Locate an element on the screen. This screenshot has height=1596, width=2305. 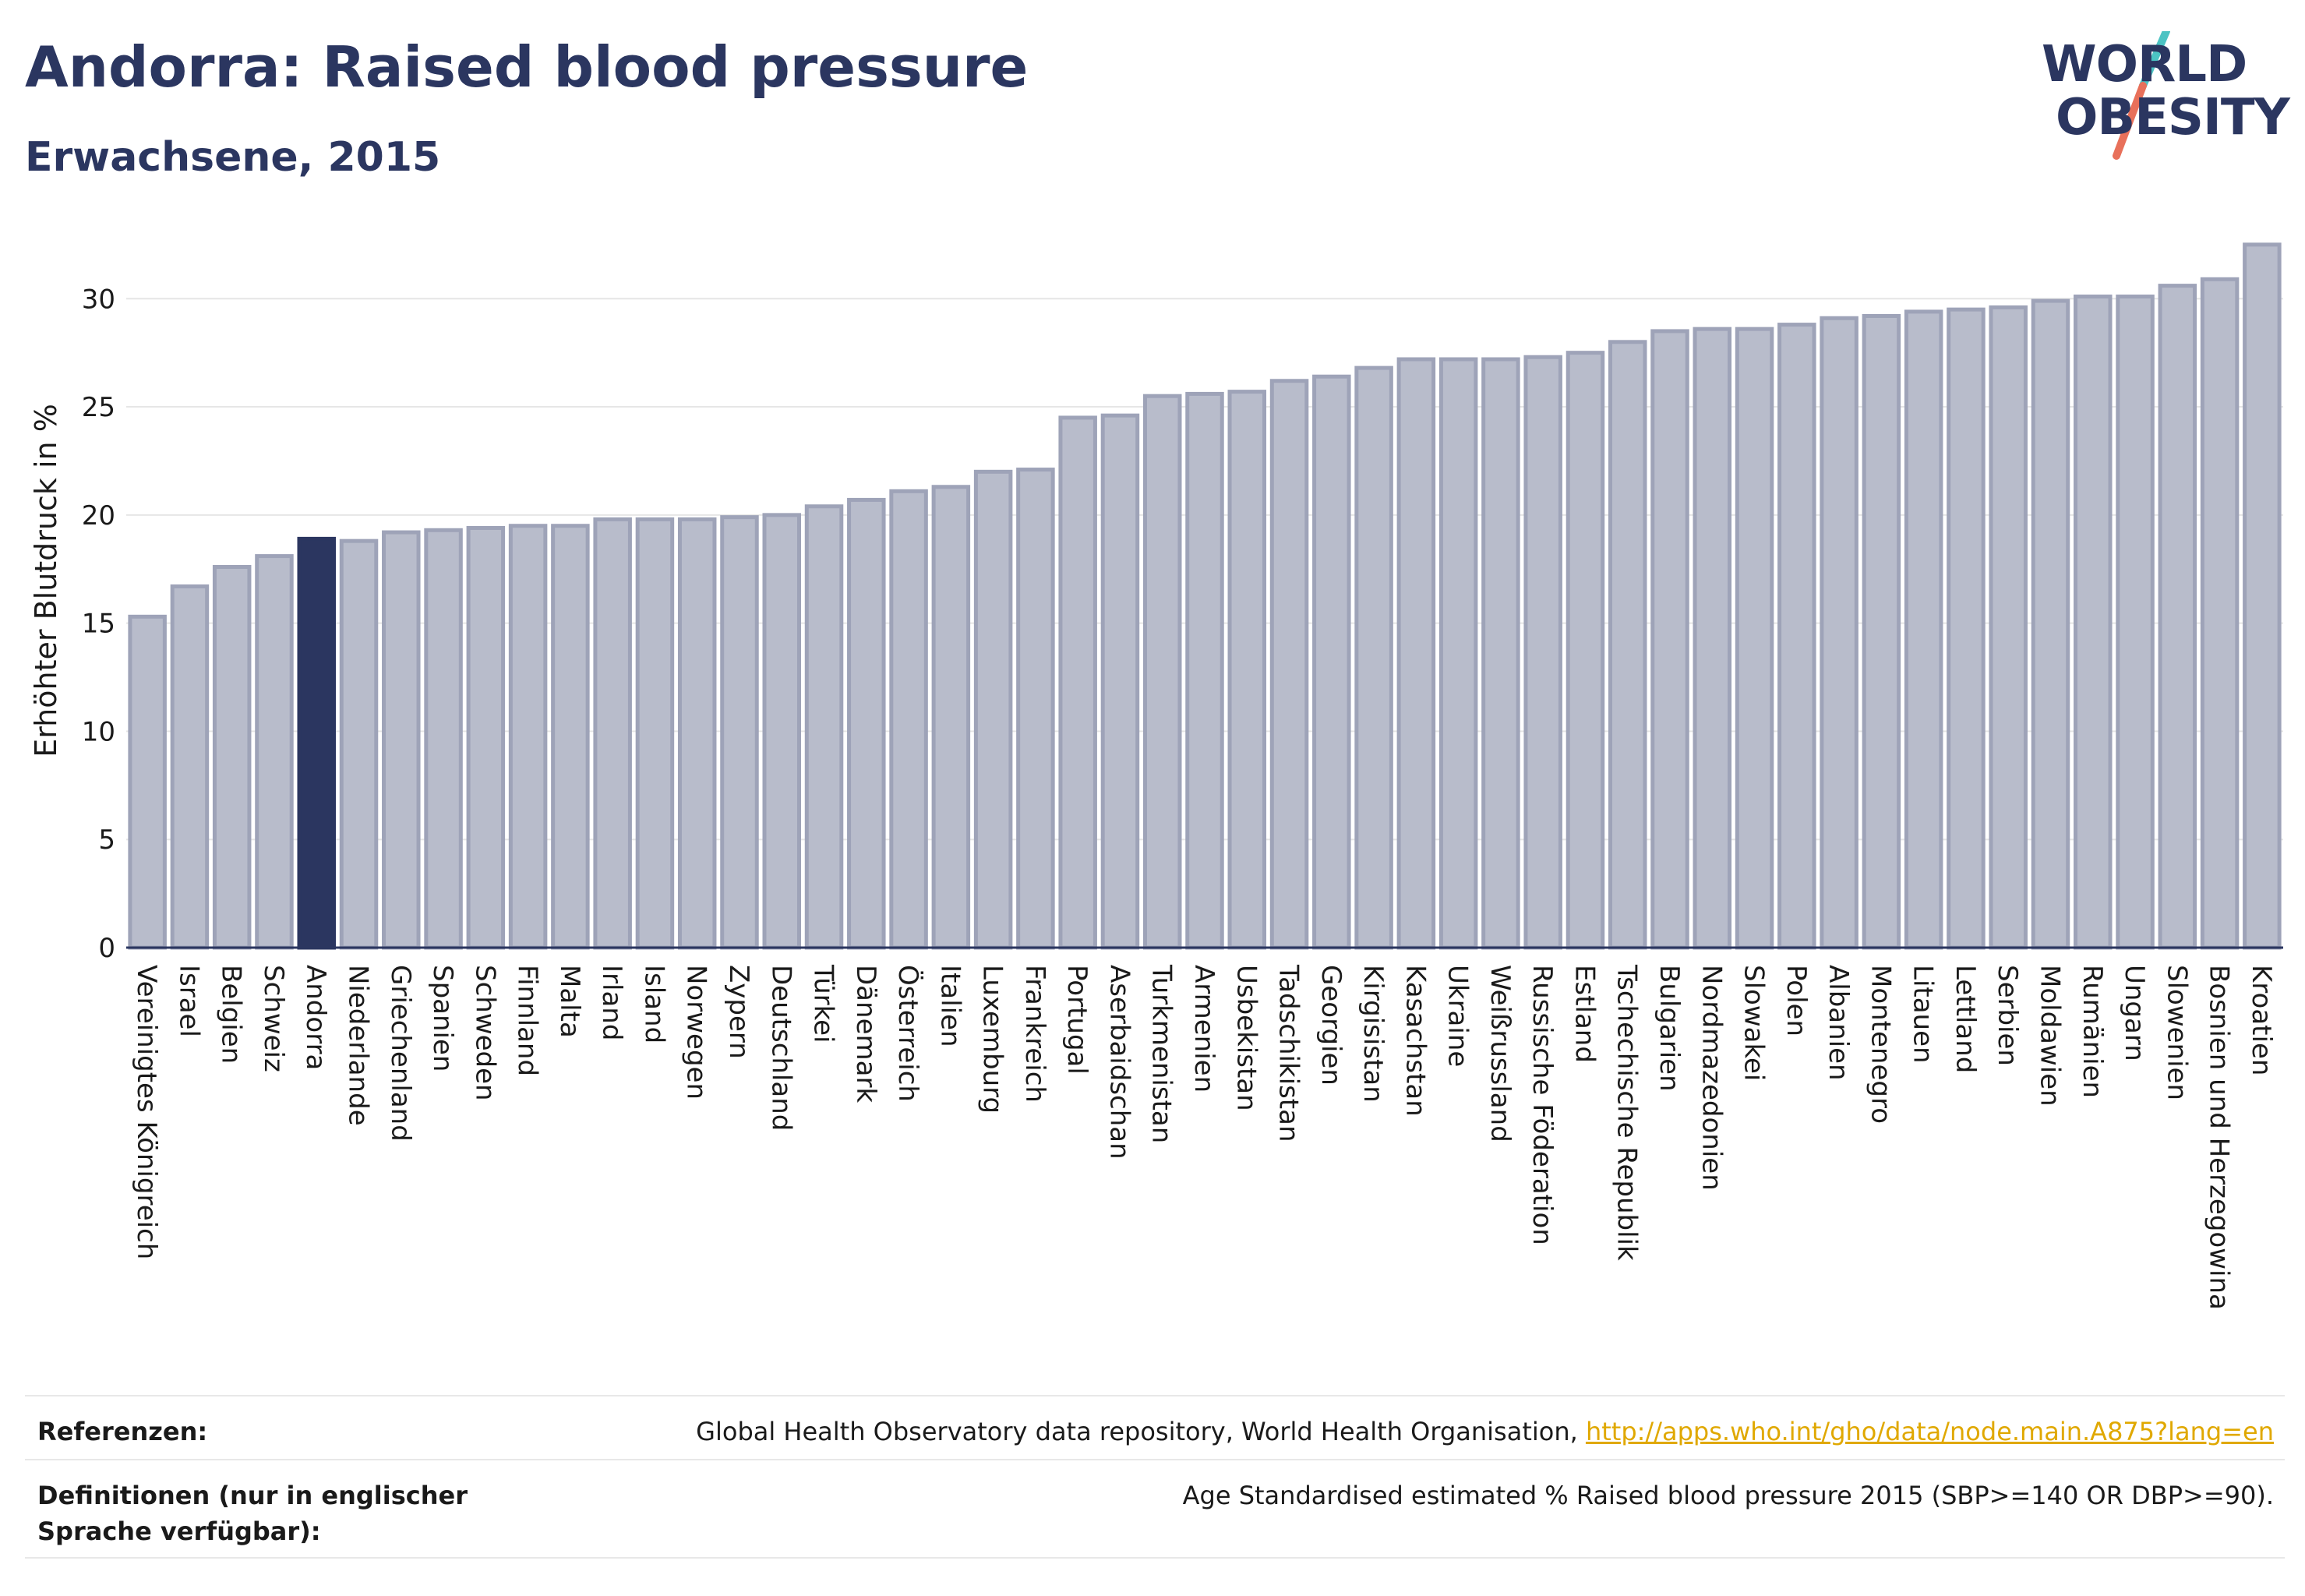
x-tick-label: Andorra is located at coordinates (315, 1017).